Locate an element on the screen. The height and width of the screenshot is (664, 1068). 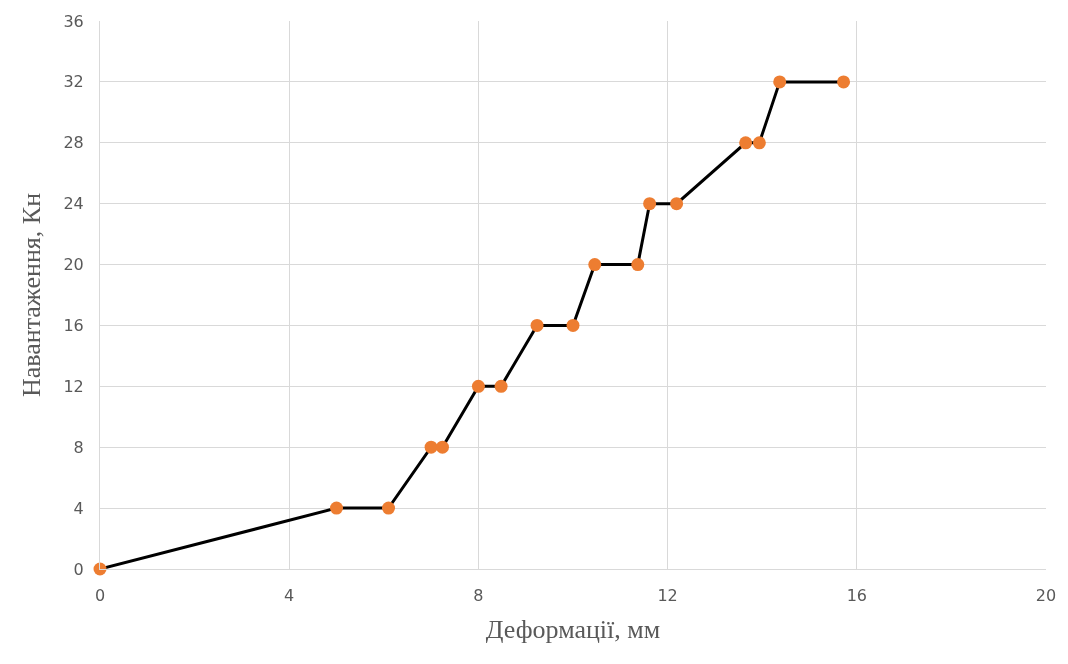
y-tick-label: 20 is located at coordinates (73, 265).